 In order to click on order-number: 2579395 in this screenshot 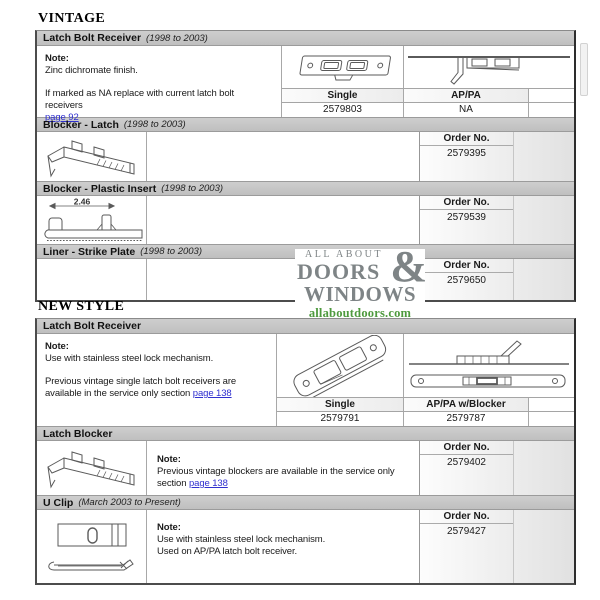, I will do `click(466, 153)`.